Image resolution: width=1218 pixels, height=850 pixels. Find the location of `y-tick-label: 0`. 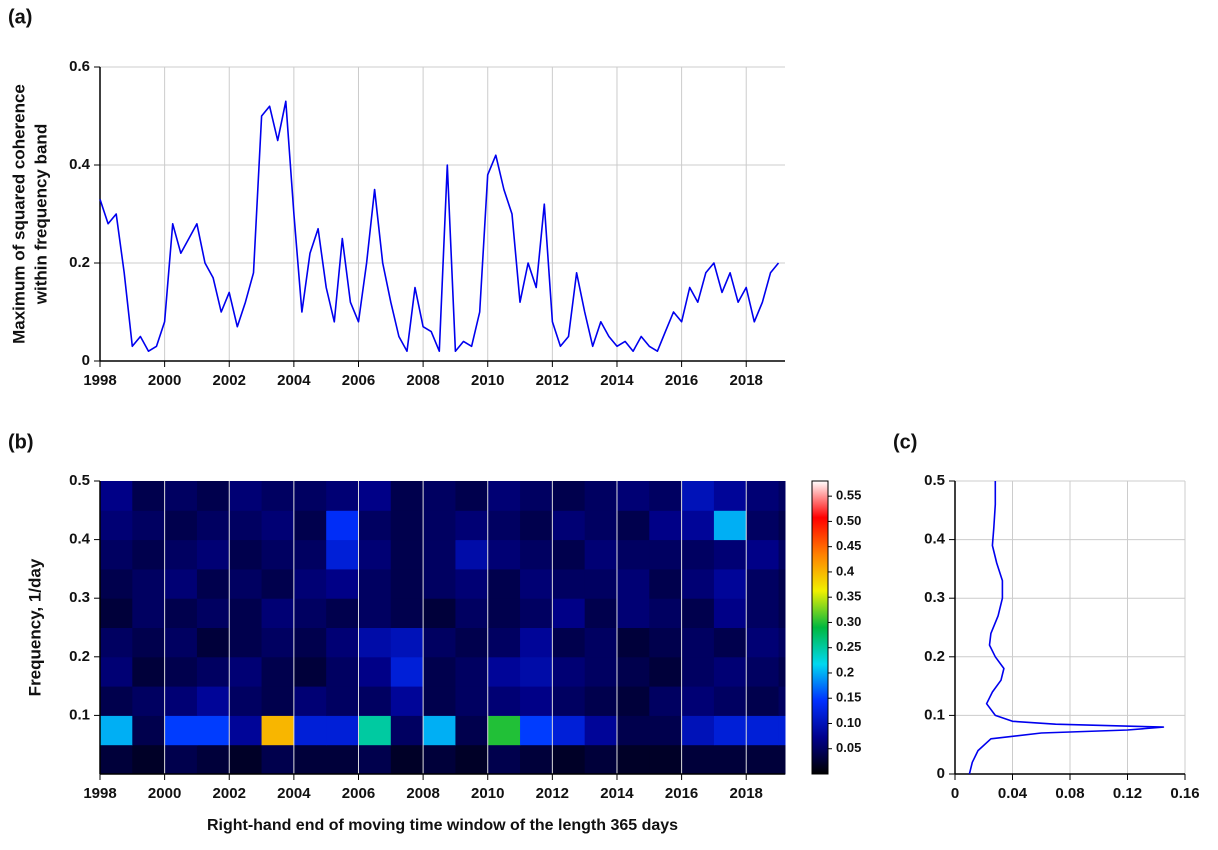

y-tick-label: 0 is located at coordinates (941, 773).